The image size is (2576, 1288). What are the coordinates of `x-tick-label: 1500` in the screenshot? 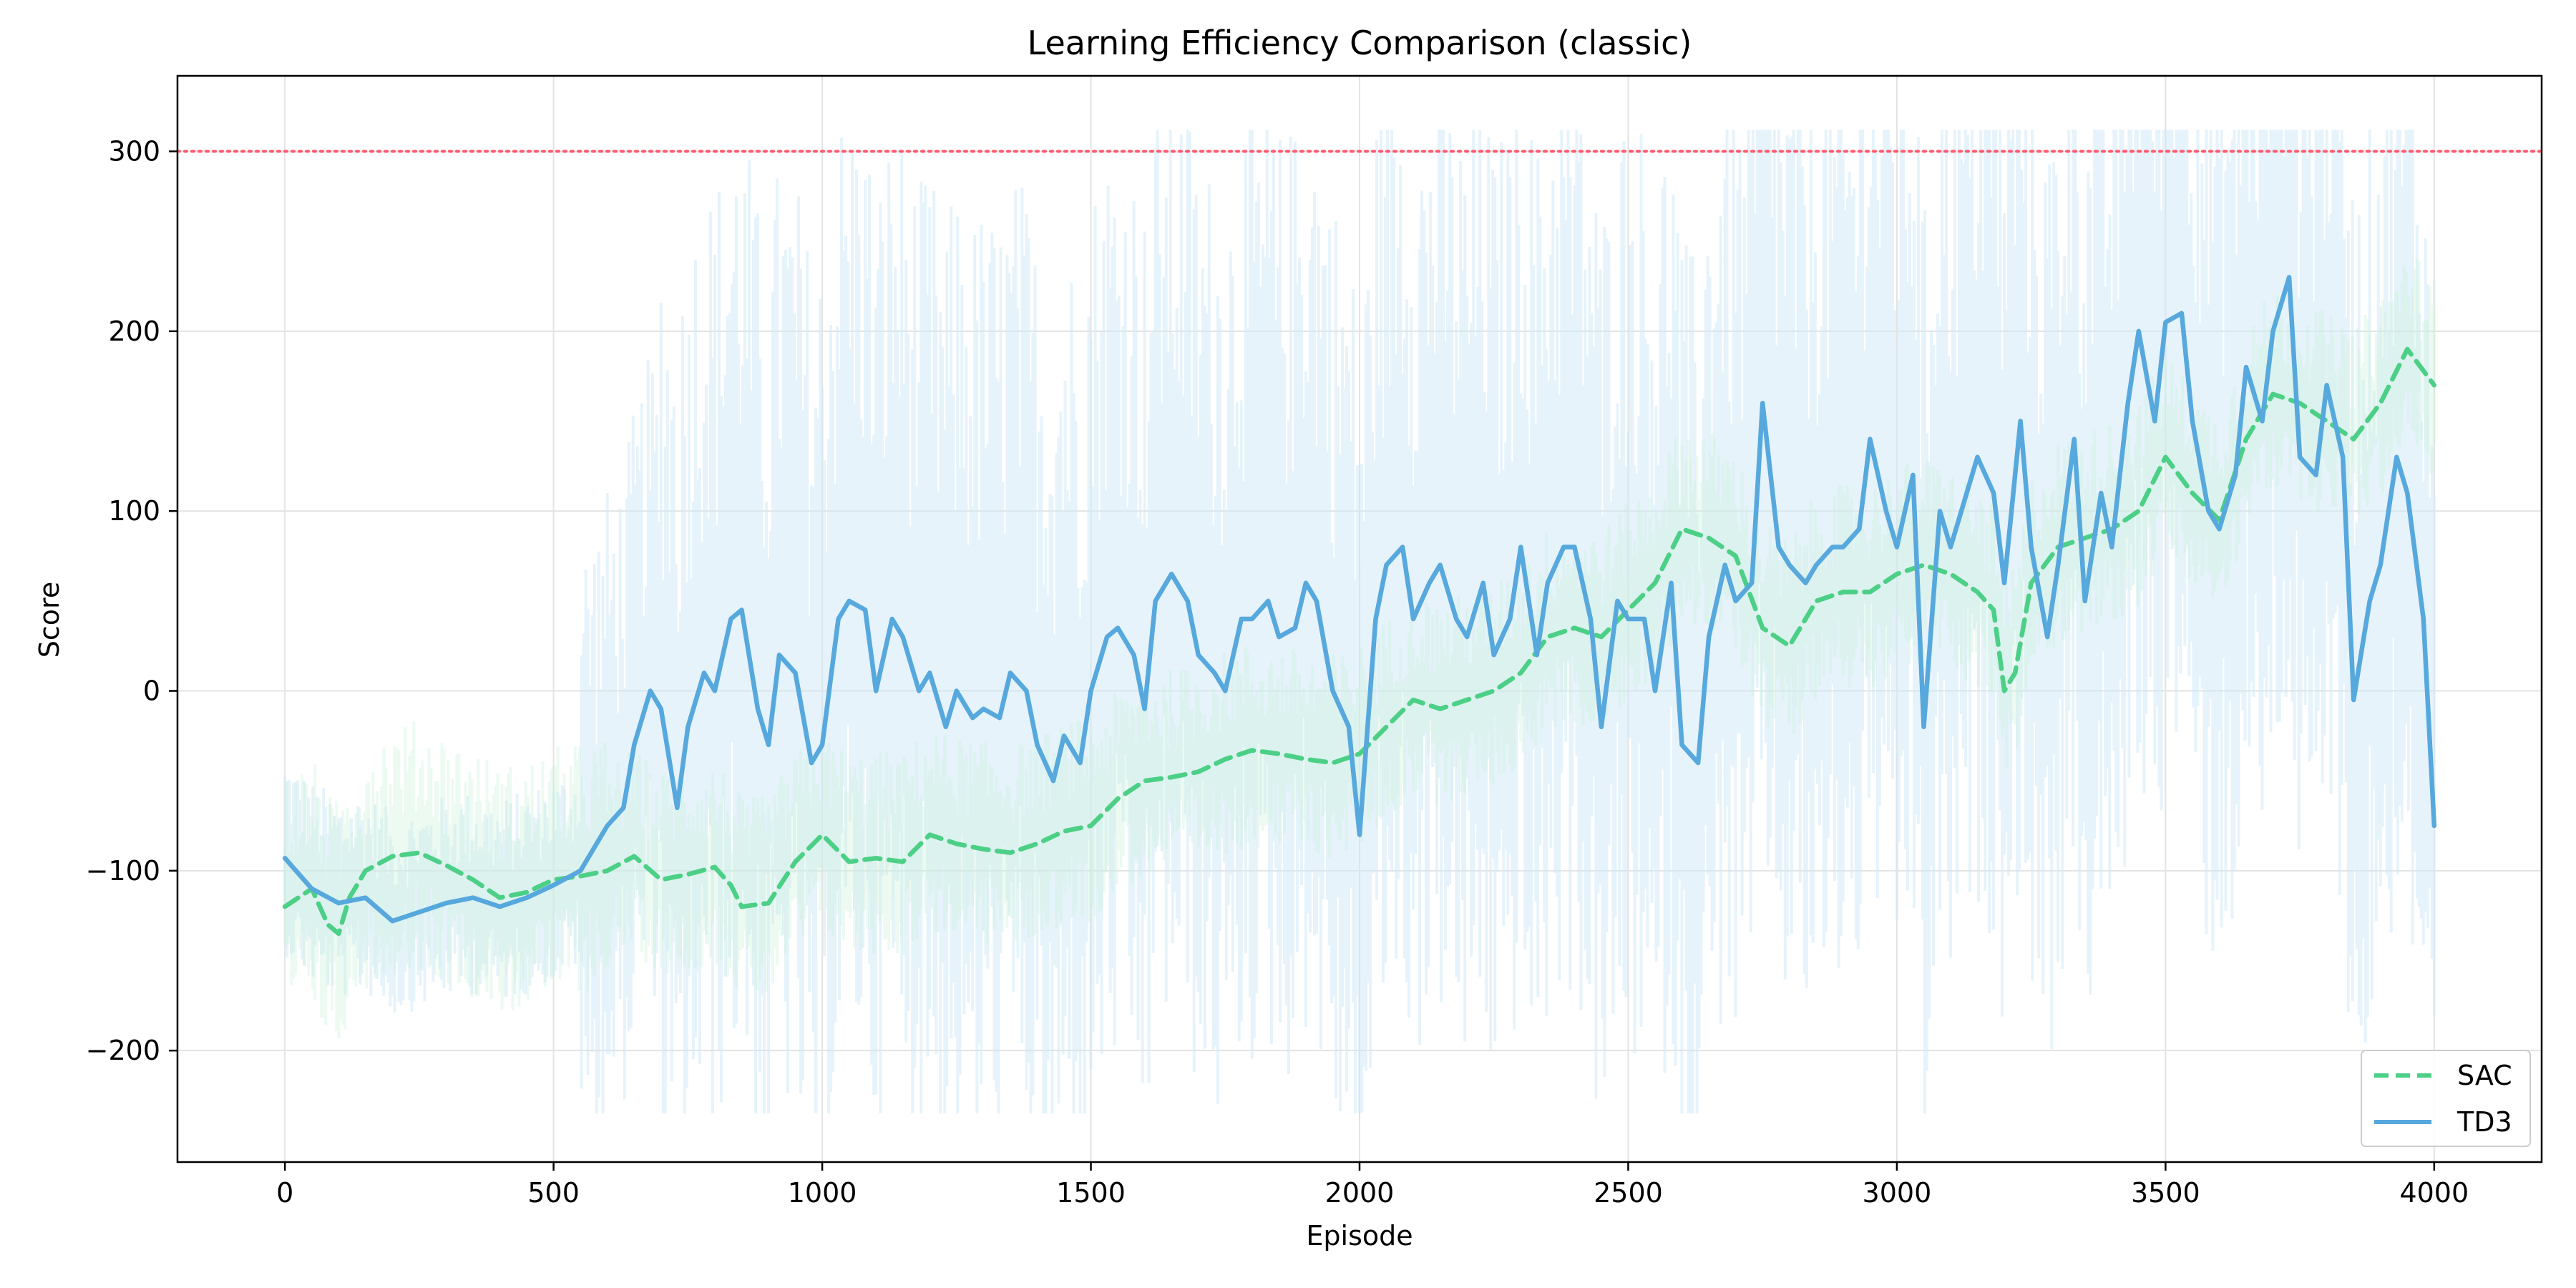 It's located at (1091, 1193).